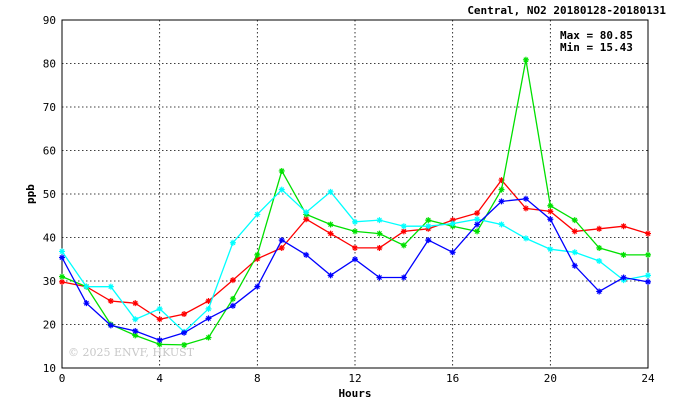  Describe the element at coordinates (49, 20) in the screenshot. I see `y-tick-label: 90` at that location.